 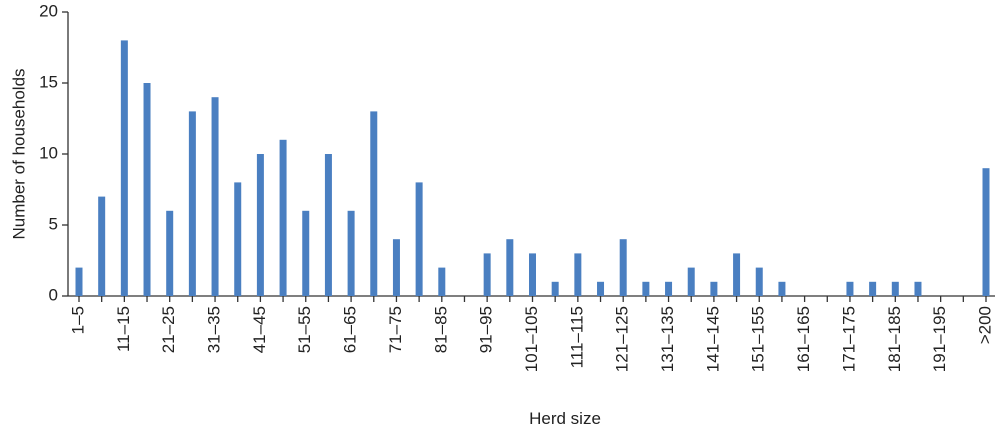 I want to click on x-tick-label: 91–95, so click(x=486, y=329).